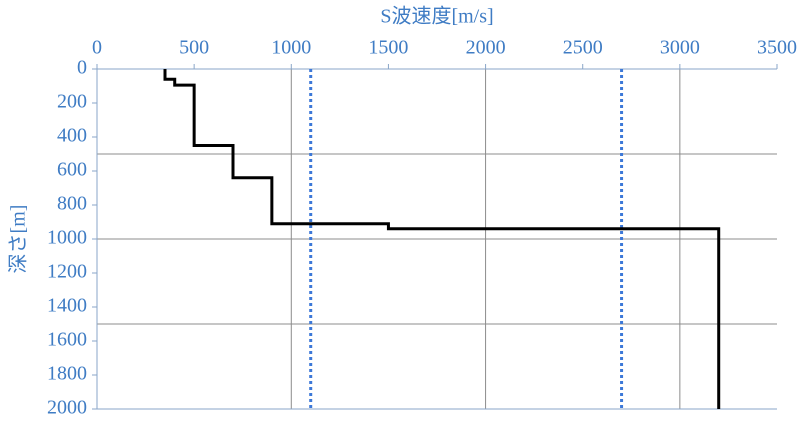 Image resolution: width=810 pixels, height=431 pixels. I want to click on y-tick-label: 1800, so click(67, 374).